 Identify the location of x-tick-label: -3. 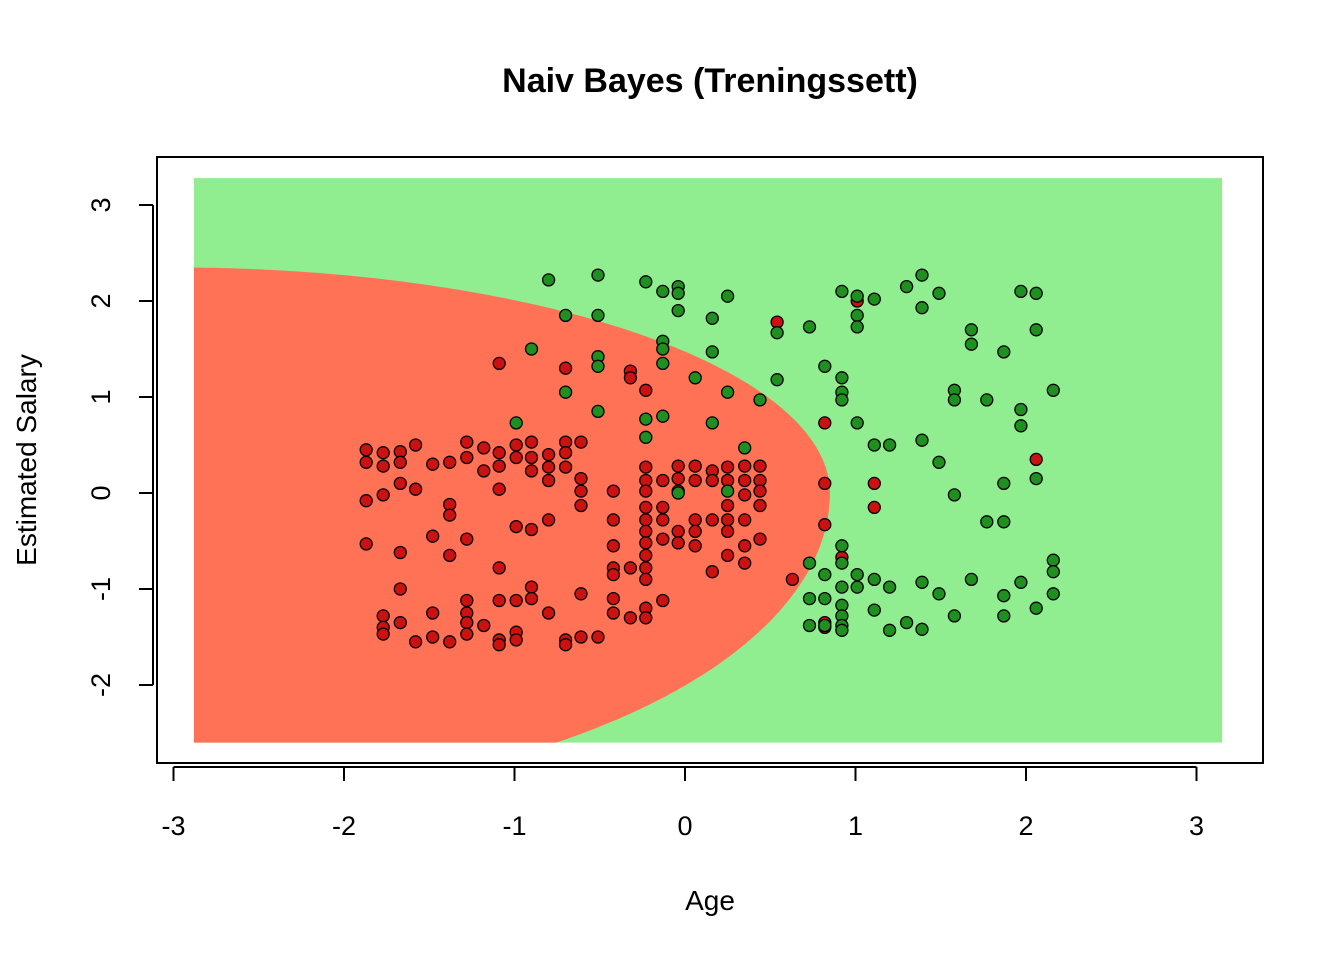
(173, 826).